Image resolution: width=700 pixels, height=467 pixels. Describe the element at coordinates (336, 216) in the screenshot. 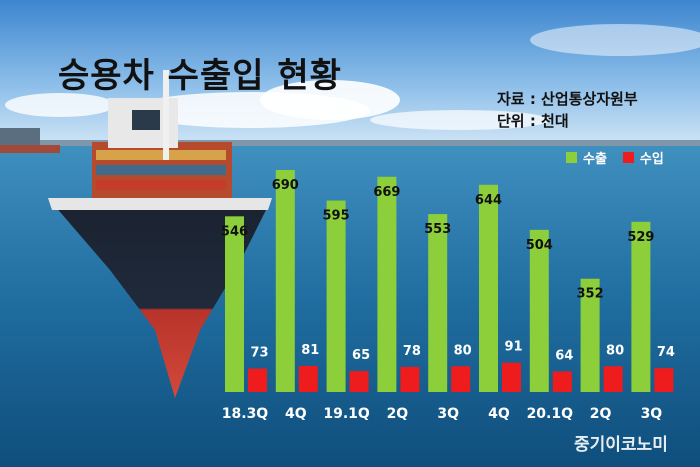

I see `export-data-label: 595` at that location.